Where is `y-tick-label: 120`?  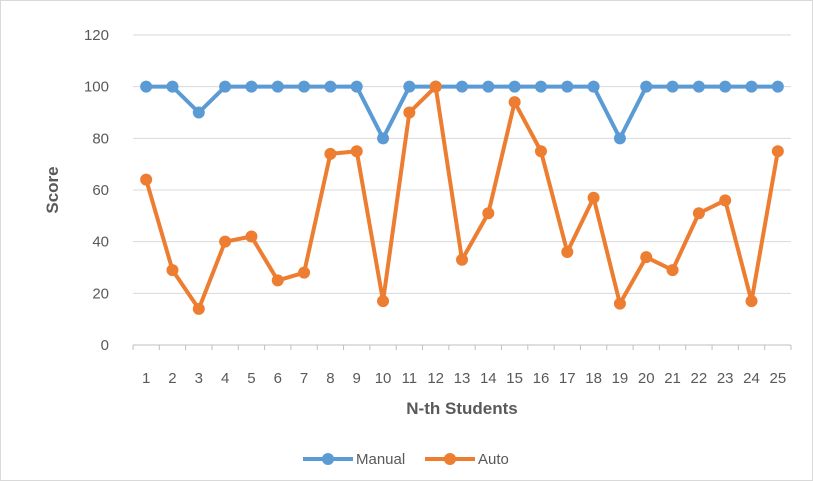
y-tick-label: 120 is located at coordinates (96, 35).